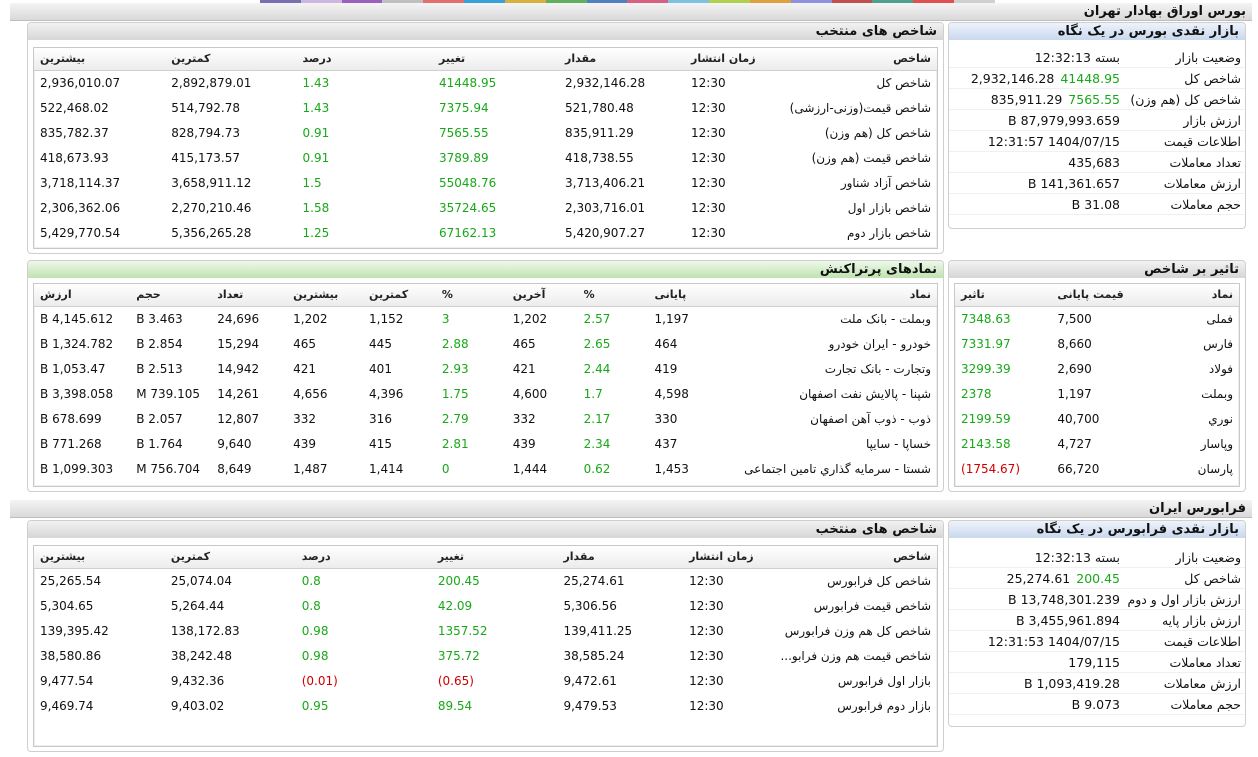  I want to click on column-header: ارزش, so click(82, 295).